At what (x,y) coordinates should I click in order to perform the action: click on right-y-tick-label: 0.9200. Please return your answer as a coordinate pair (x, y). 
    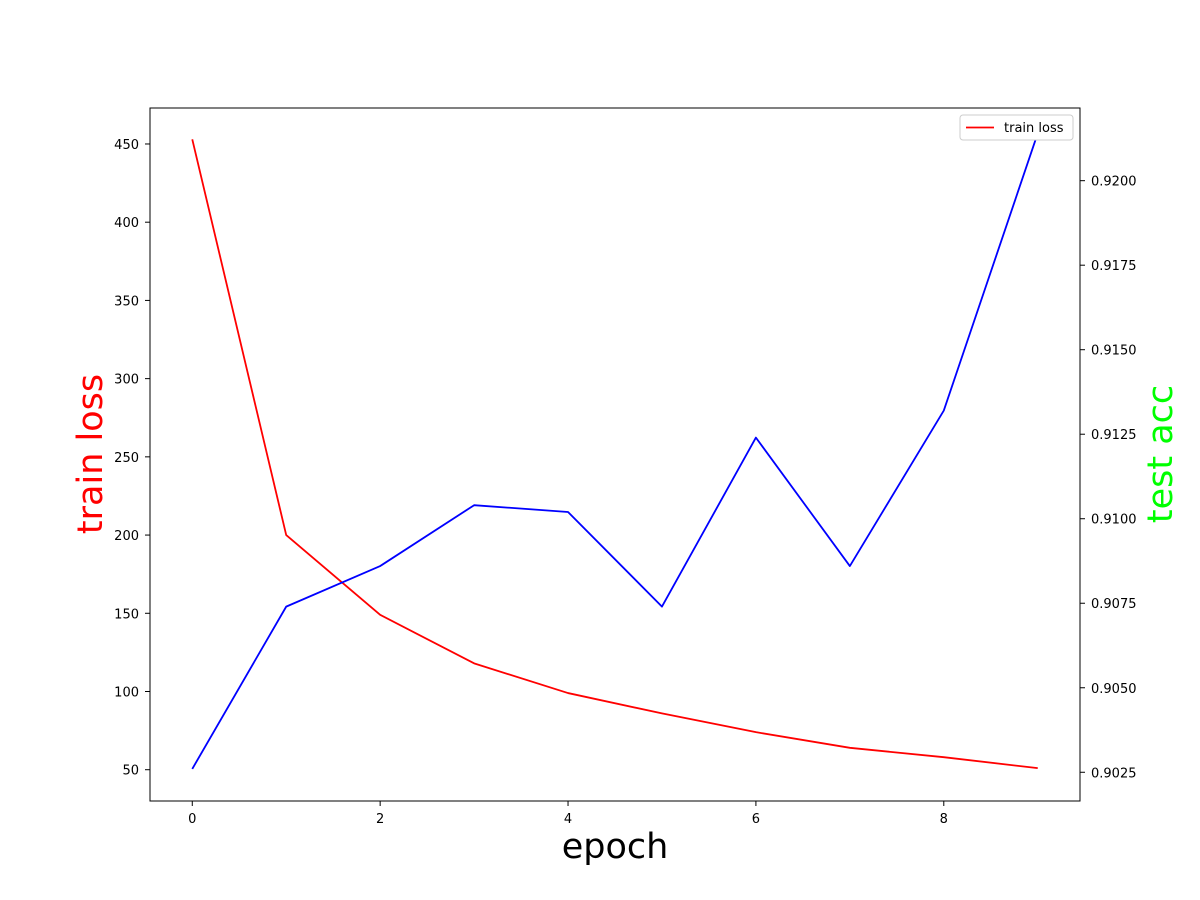
    Looking at the image, I should click on (1114, 182).